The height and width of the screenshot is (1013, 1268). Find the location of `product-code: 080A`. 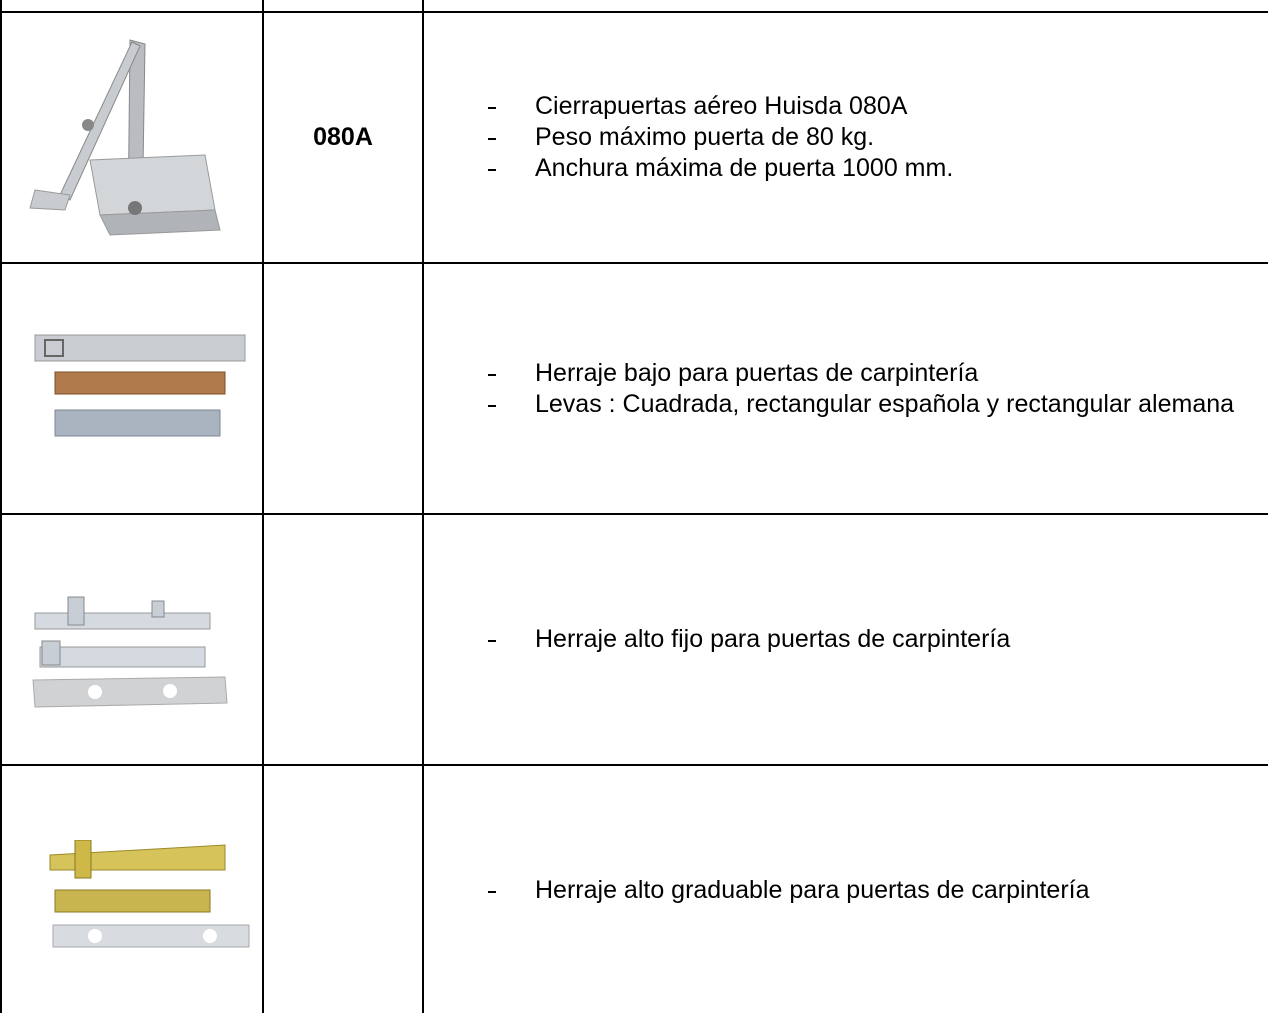

product-code: 080A is located at coordinates (343, 137).